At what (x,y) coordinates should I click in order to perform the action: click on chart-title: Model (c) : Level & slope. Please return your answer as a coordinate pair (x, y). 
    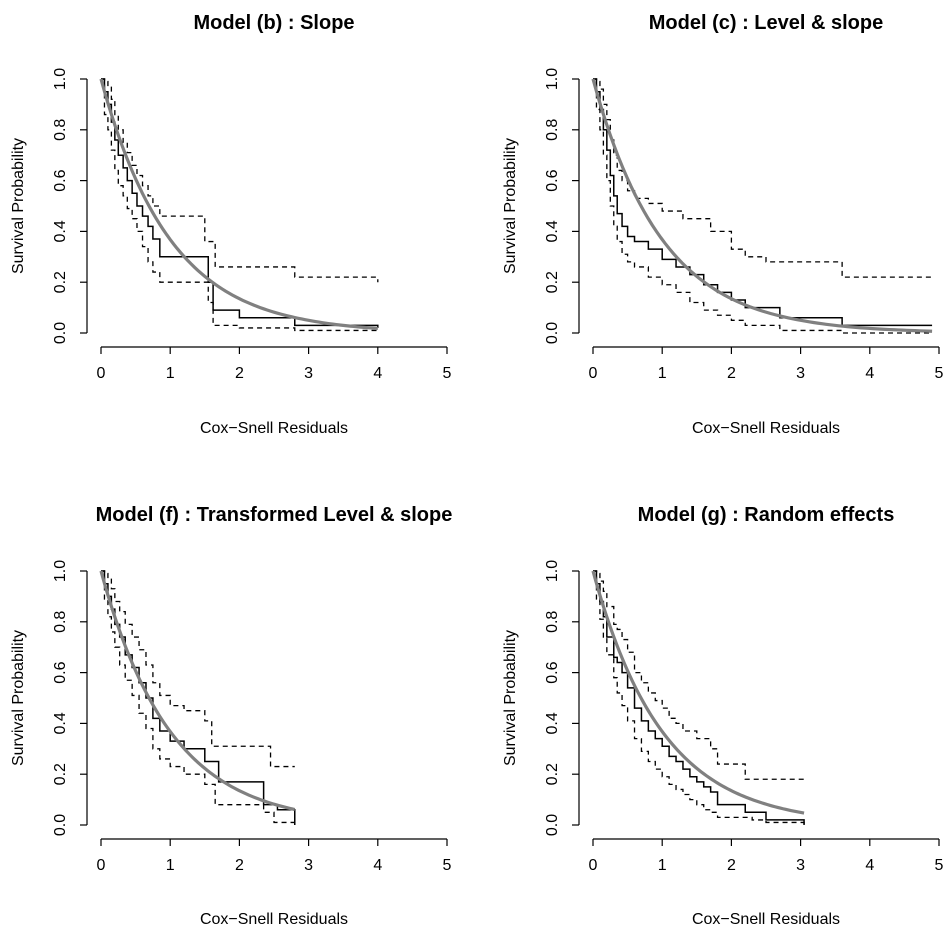
    Looking at the image, I should click on (766, 23).